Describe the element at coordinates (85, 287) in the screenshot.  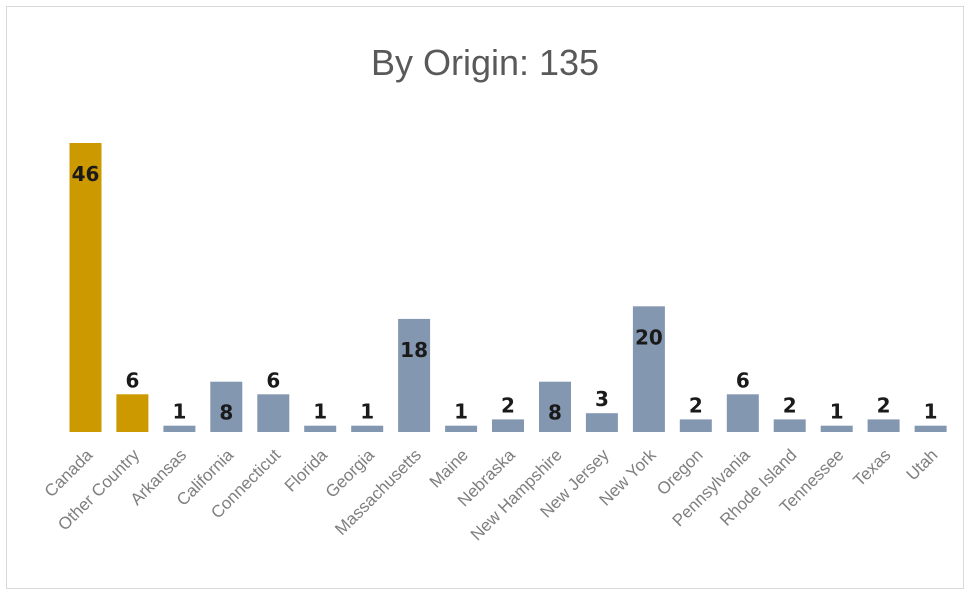
I see `bar-canada` at that location.